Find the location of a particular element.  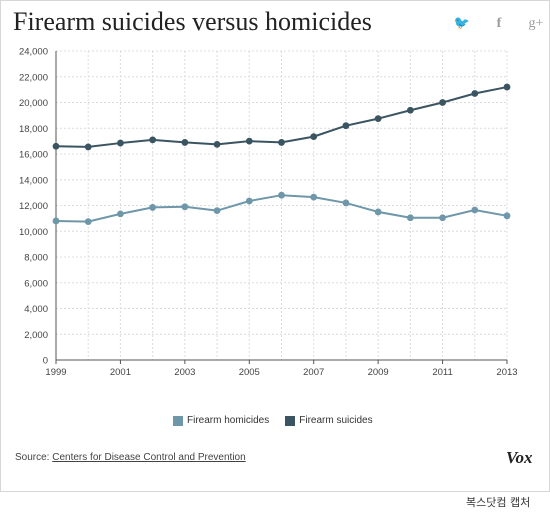

legend-label-suicides: Firearm suicides is located at coordinates (336, 420).